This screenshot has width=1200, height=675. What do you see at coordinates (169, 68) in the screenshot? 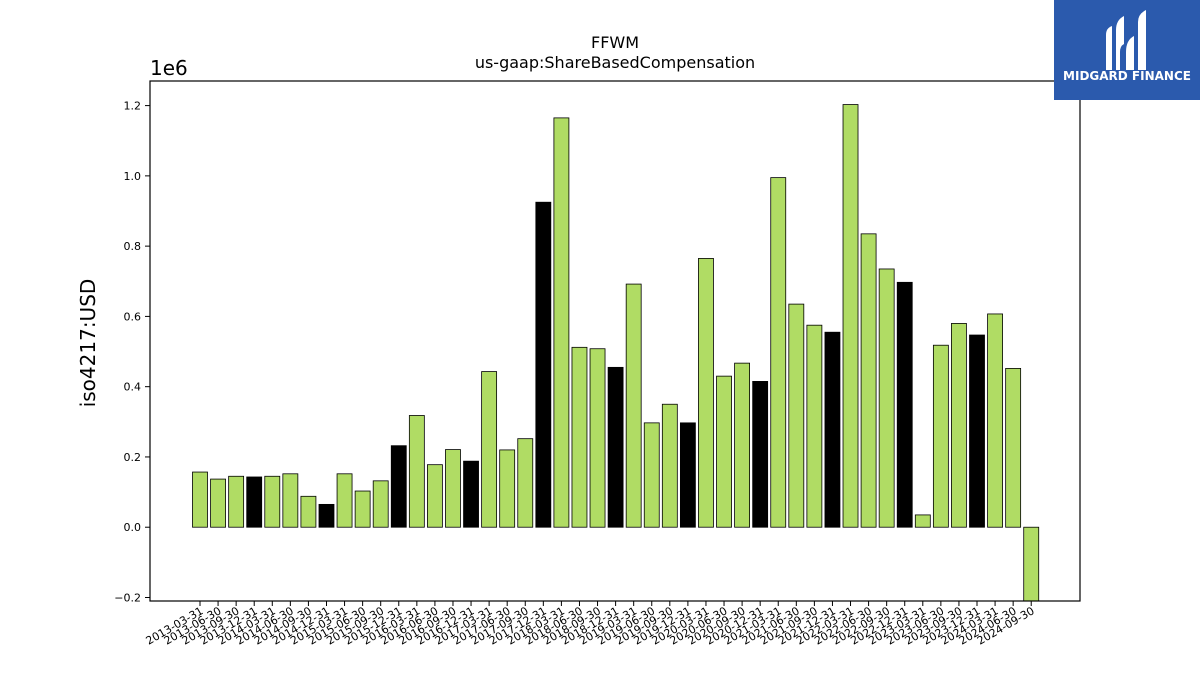
I see `y-offset-label: 1e6` at bounding box center [169, 68].